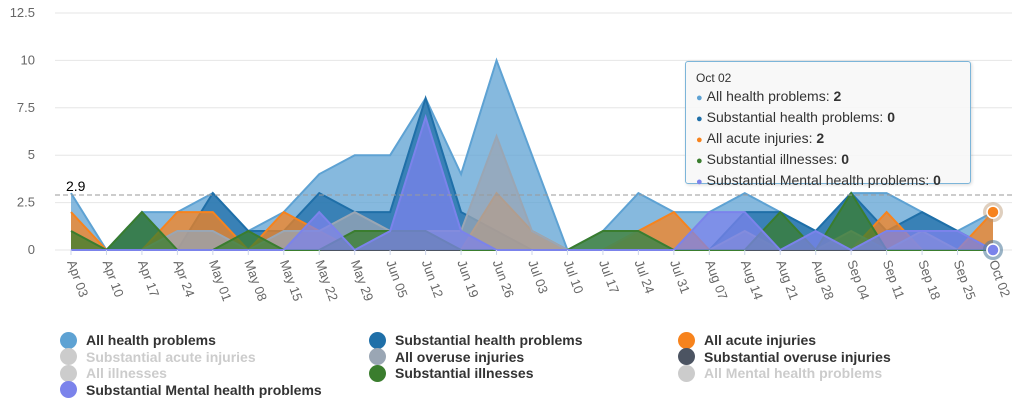 The width and height of the screenshot is (1024, 410). I want to click on tooltip-row: ● Substantial illnesses: 0, so click(828, 160).